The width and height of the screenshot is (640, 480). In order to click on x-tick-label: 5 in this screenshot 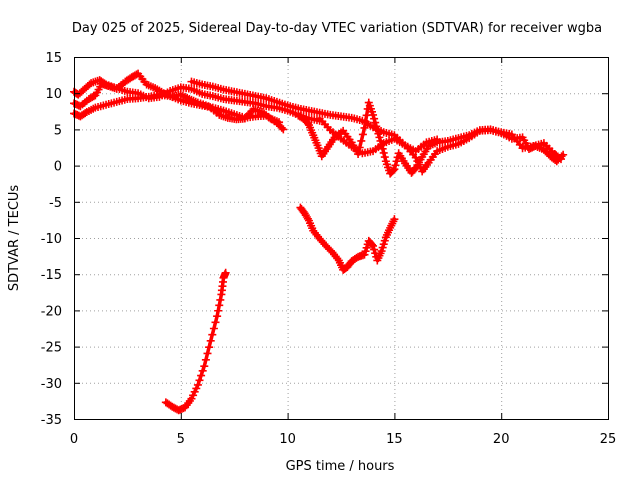, I will do `click(181, 439)`.